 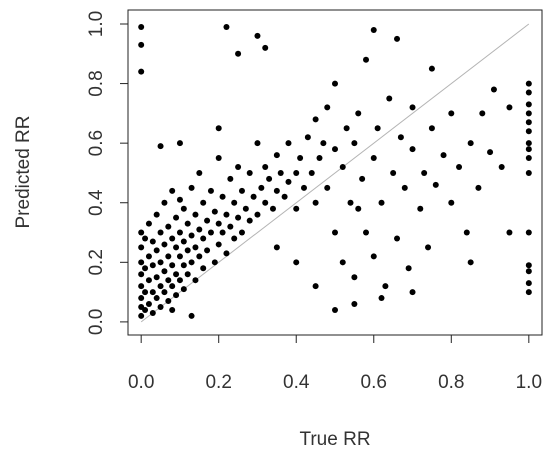 What do you see at coordinates (96, 143) in the screenshot?
I see `y-tick-label: 0.6` at bounding box center [96, 143].